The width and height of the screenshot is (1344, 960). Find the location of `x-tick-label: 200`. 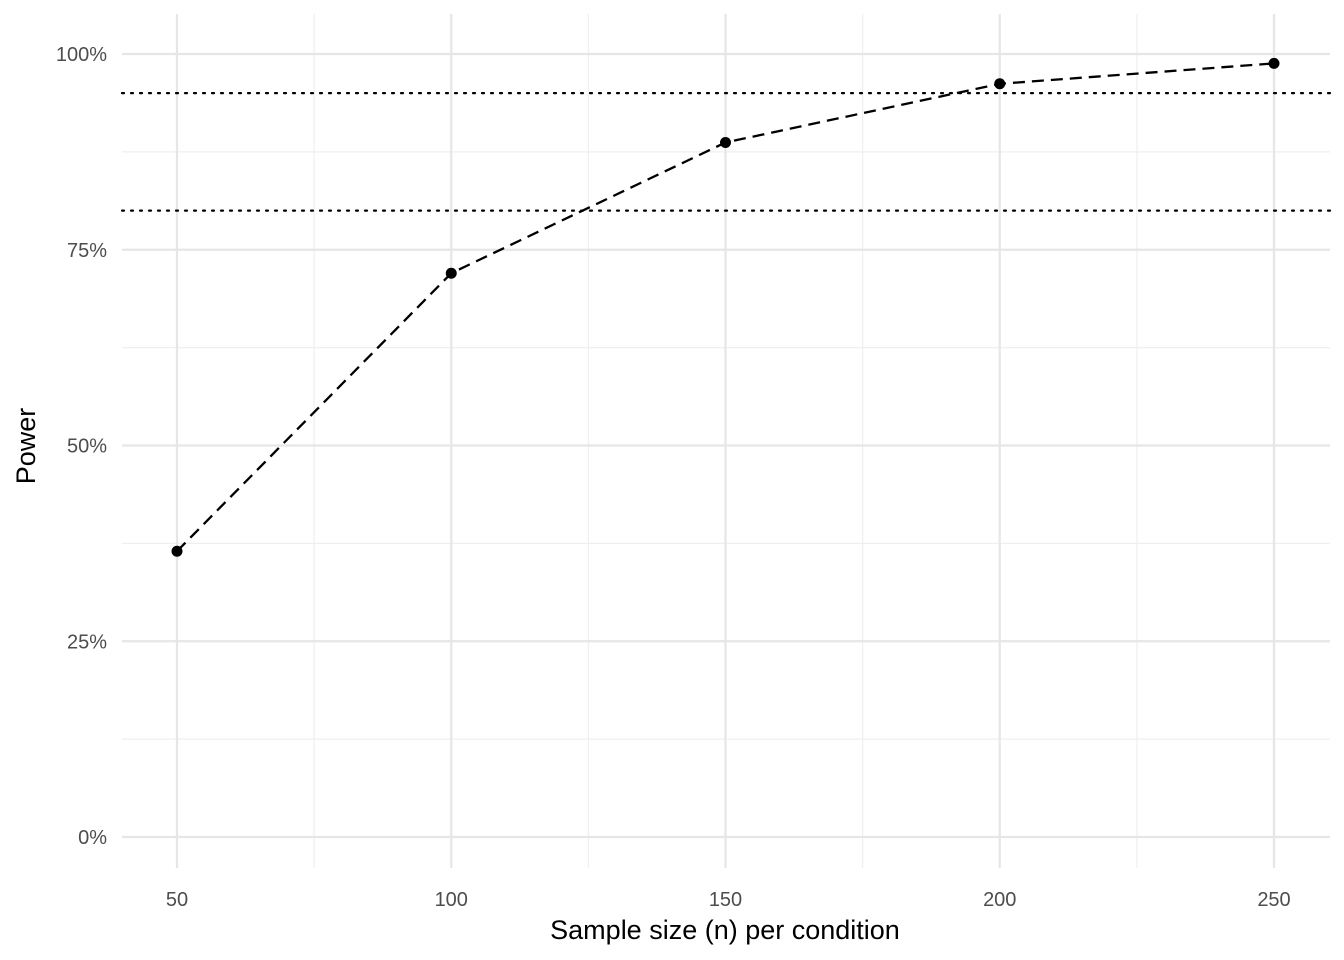

x-tick-label: 200 is located at coordinates (999, 900).